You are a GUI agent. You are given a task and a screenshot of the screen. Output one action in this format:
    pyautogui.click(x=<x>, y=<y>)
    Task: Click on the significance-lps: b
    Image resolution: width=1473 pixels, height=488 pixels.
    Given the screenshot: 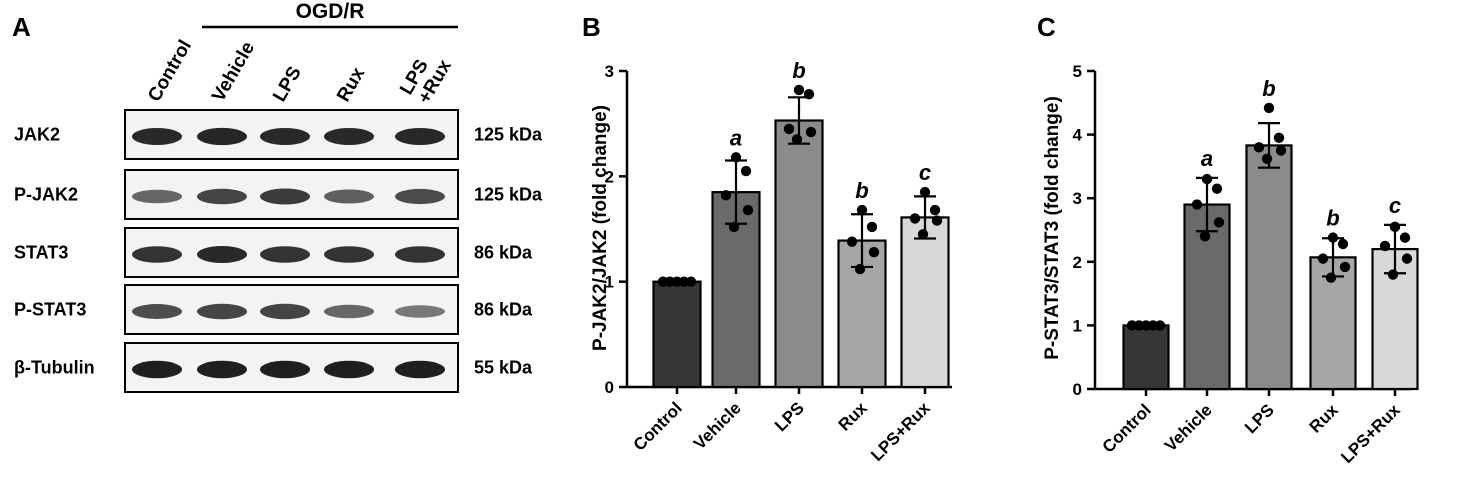 What is the action you would take?
    pyautogui.click(x=798, y=70)
    